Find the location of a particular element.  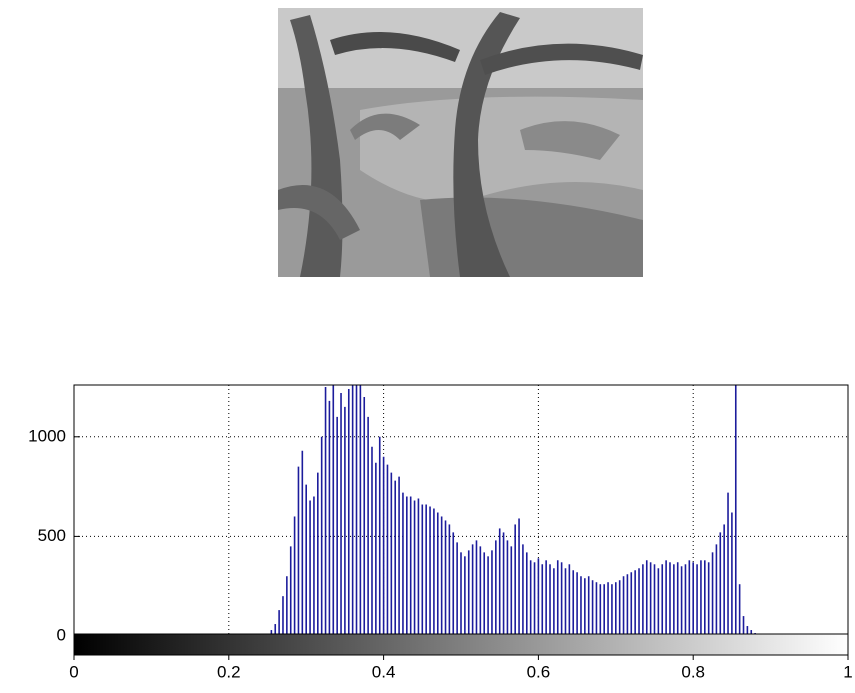

x-tick-label: 0.4 is located at coordinates (384, 671).